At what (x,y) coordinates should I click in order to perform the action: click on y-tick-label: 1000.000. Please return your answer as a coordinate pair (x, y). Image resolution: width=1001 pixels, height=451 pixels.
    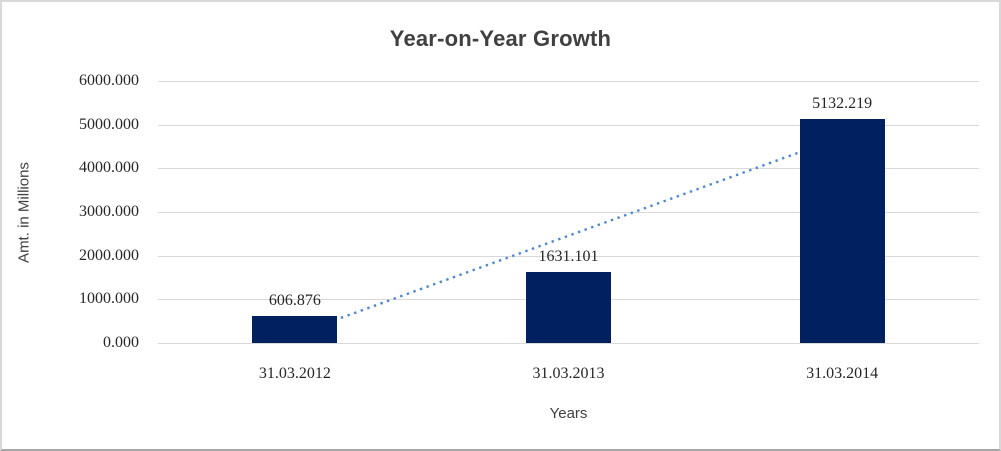
    Looking at the image, I should click on (109, 299).